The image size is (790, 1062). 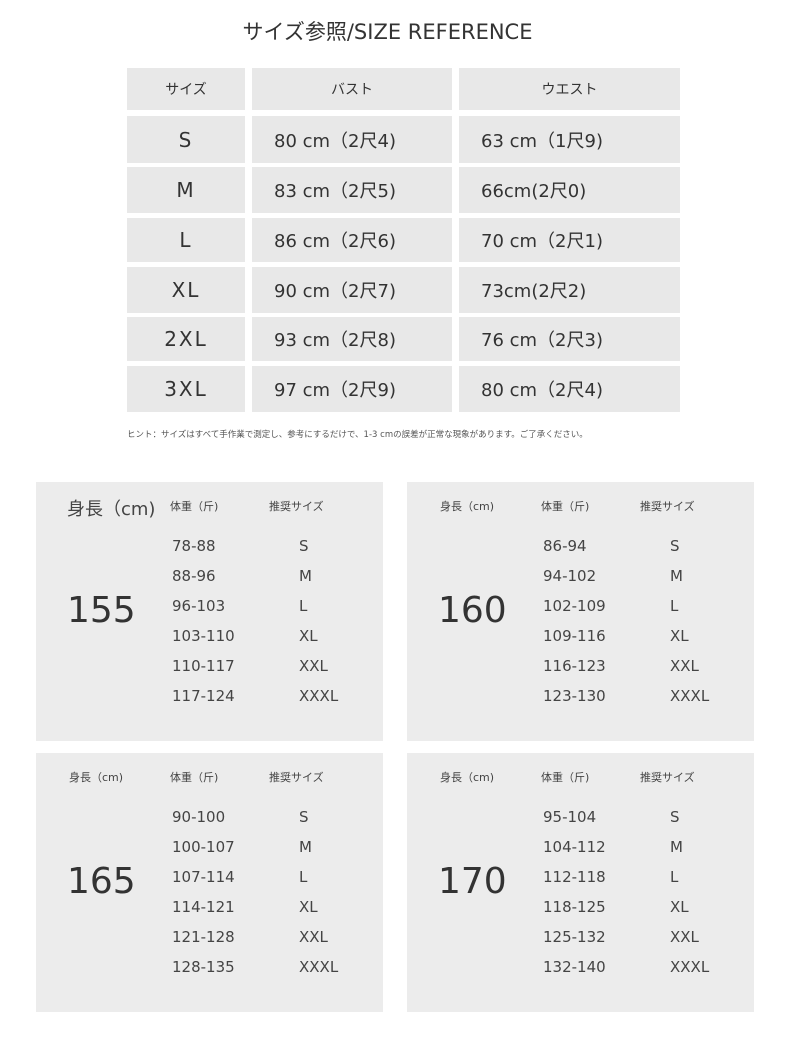 I want to click on weight-range: 117-124, so click(x=203, y=696).